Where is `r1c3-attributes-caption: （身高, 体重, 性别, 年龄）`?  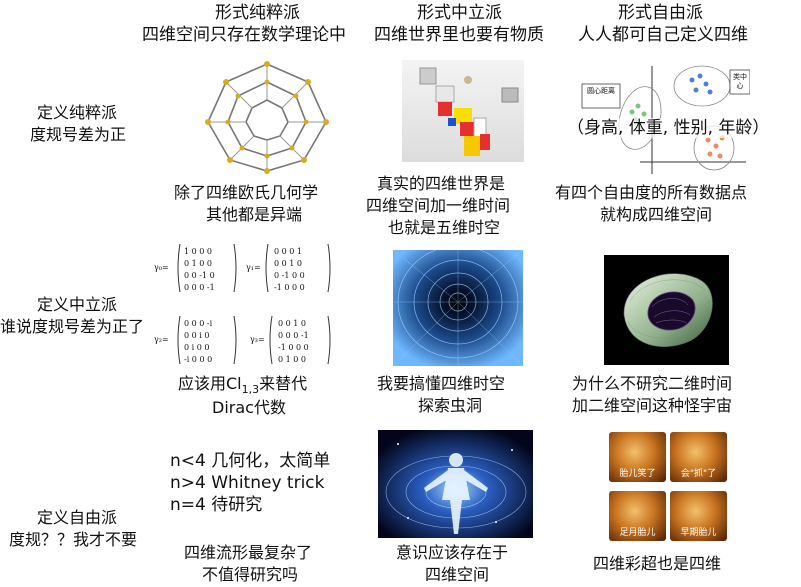
r1c3-attributes-caption: （身高, 体重, 性别, 年龄） is located at coordinates (668, 128).